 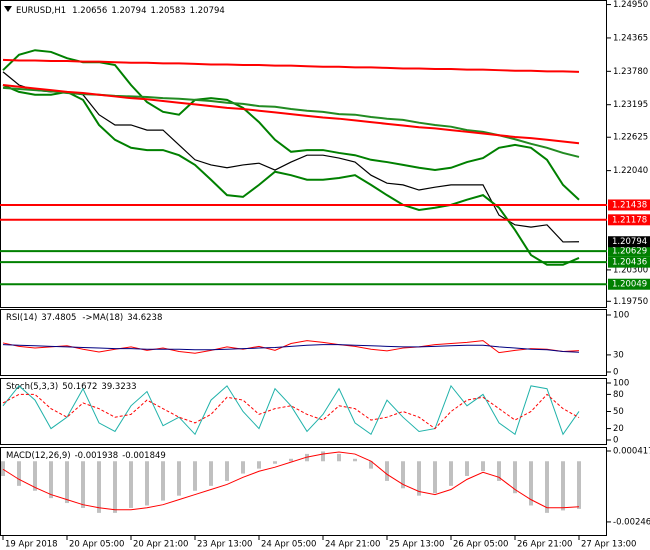 I want to click on x-tick-label: 20 Apr 05:00, so click(x=96, y=545).